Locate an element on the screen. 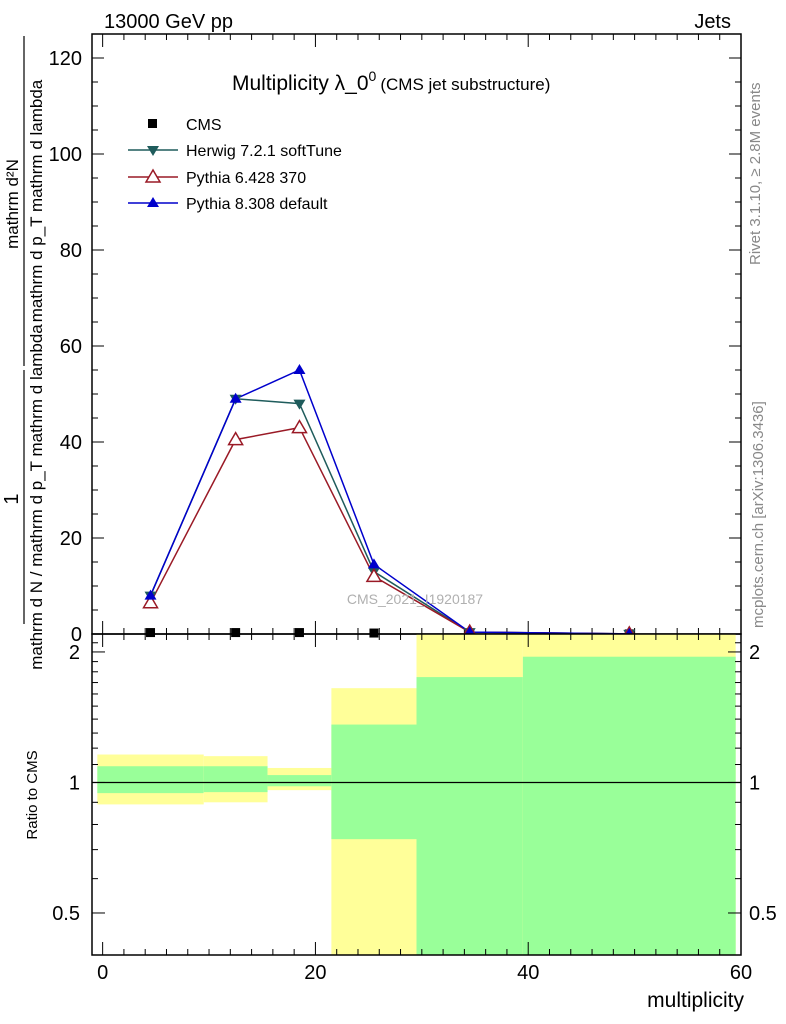  header-energy: 13000 GeV pp is located at coordinates (168, 22).